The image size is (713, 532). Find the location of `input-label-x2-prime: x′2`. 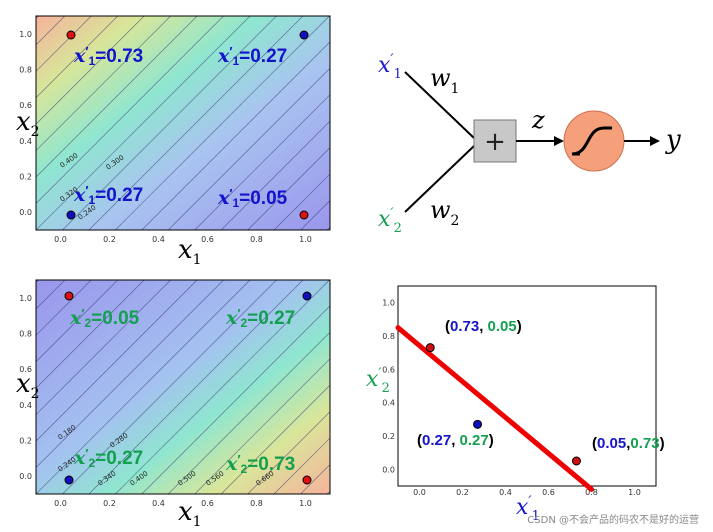

input-label-x2-prime: x′2 is located at coordinates (390, 221).